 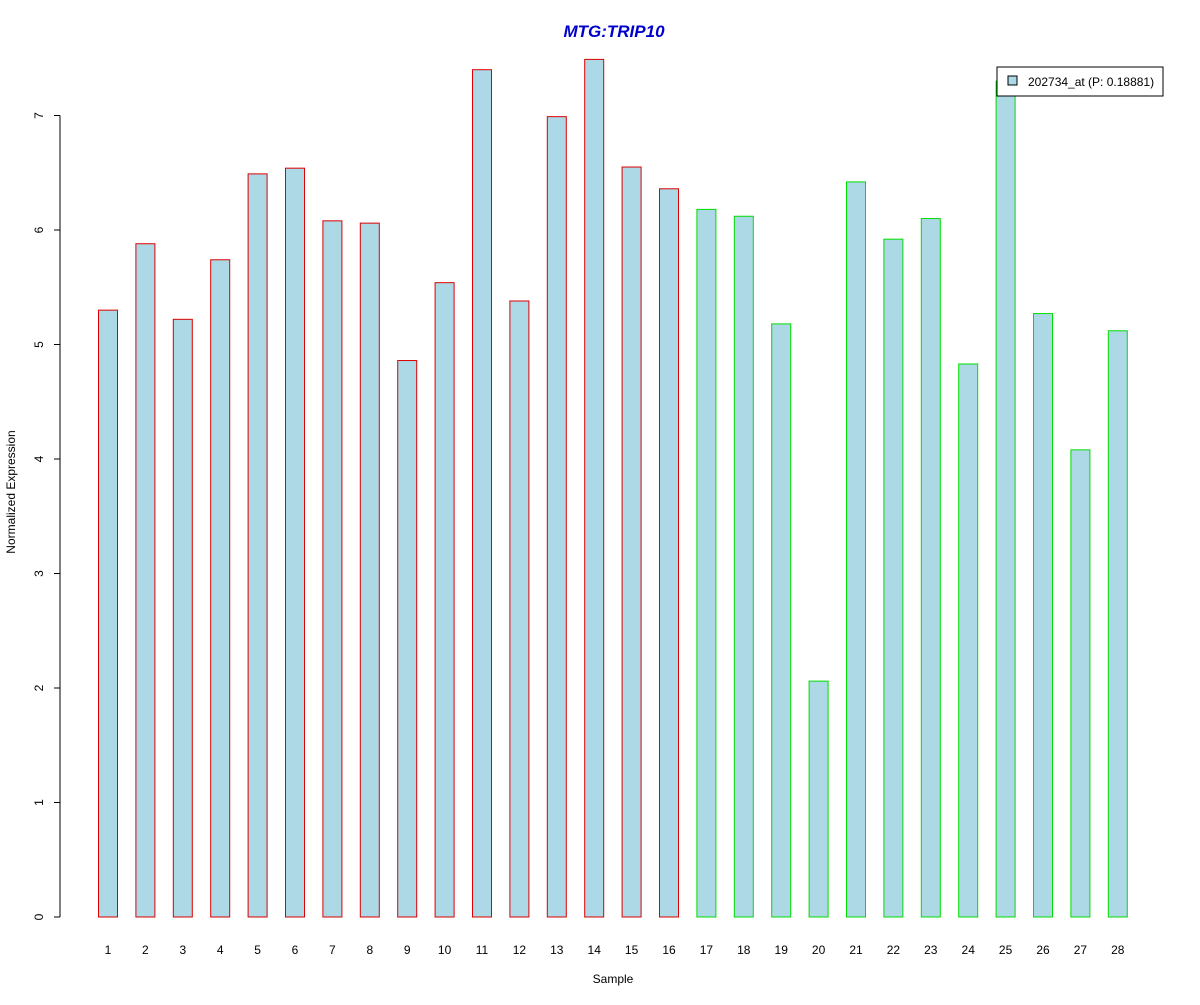 I want to click on x-tick-label: 12, so click(x=520, y=950).